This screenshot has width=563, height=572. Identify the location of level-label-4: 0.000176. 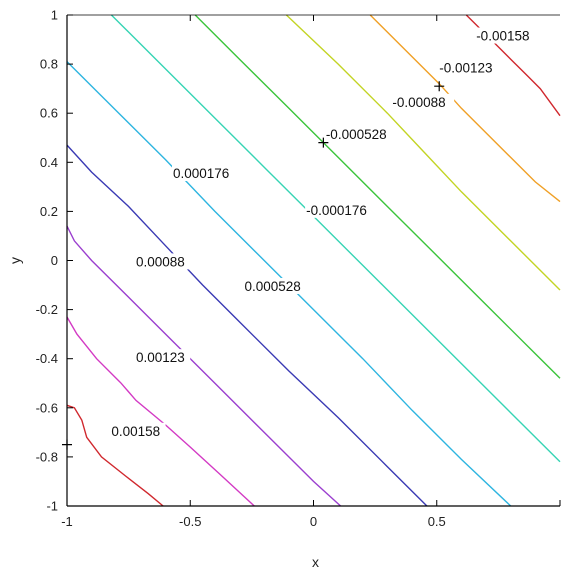
(201, 173).